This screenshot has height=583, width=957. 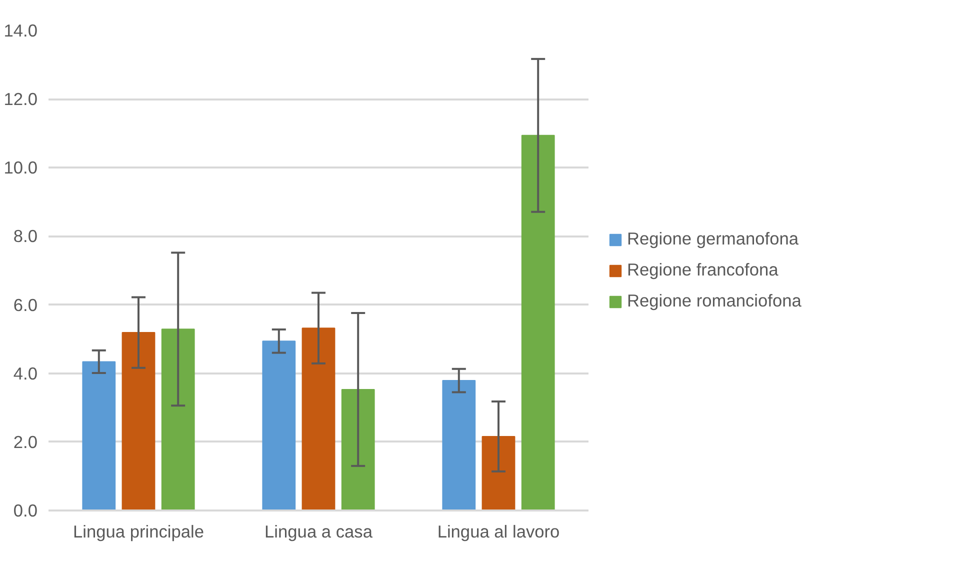 What do you see at coordinates (498, 532) in the screenshot?
I see `x-tick-label: Lingua al lavoro` at bounding box center [498, 532].